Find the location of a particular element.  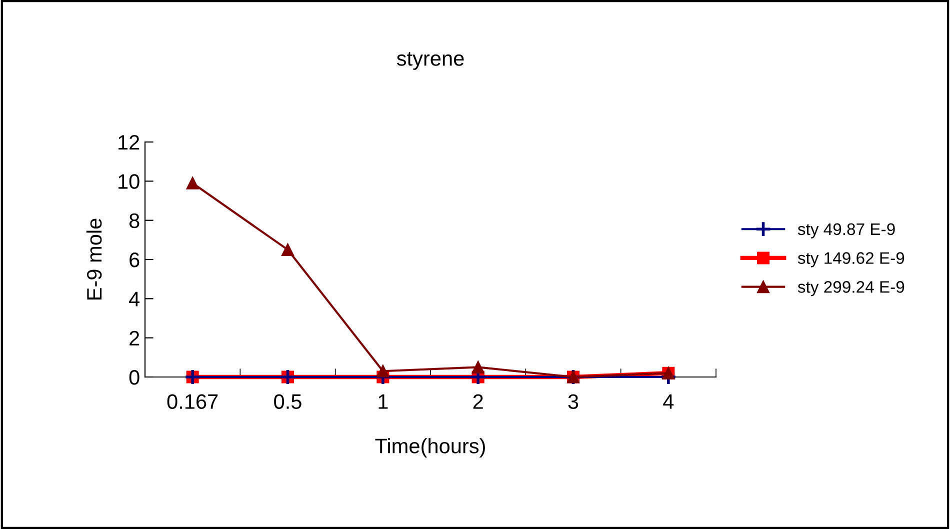

x-tick-label: 0.5 is located at coordinates (288, 401).